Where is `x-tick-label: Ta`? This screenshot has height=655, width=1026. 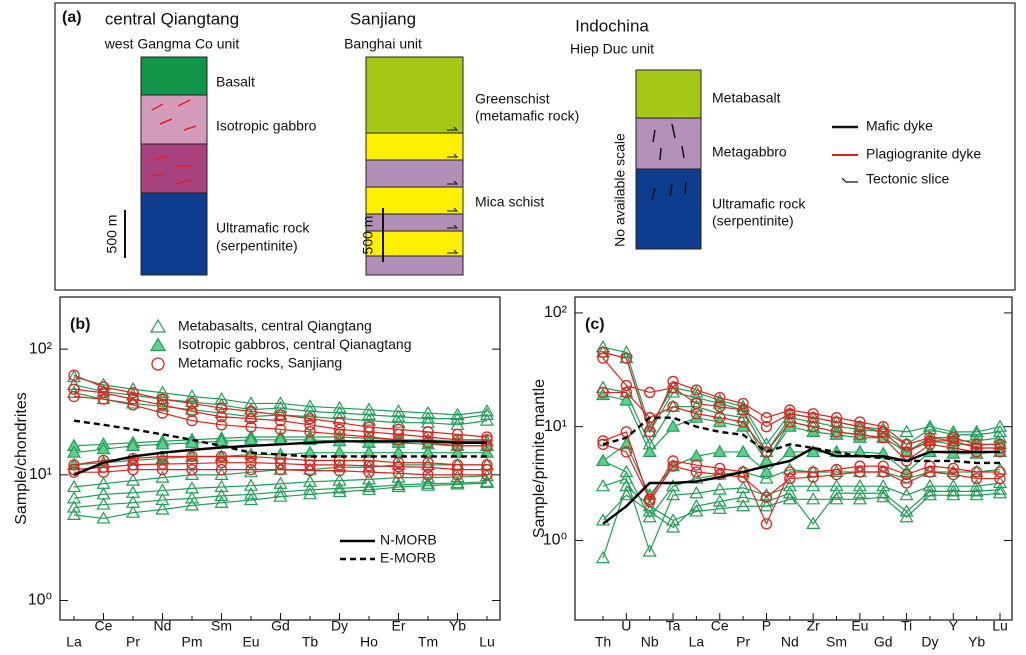
x-tick-label: Ta is located at coordinates (673, 626).